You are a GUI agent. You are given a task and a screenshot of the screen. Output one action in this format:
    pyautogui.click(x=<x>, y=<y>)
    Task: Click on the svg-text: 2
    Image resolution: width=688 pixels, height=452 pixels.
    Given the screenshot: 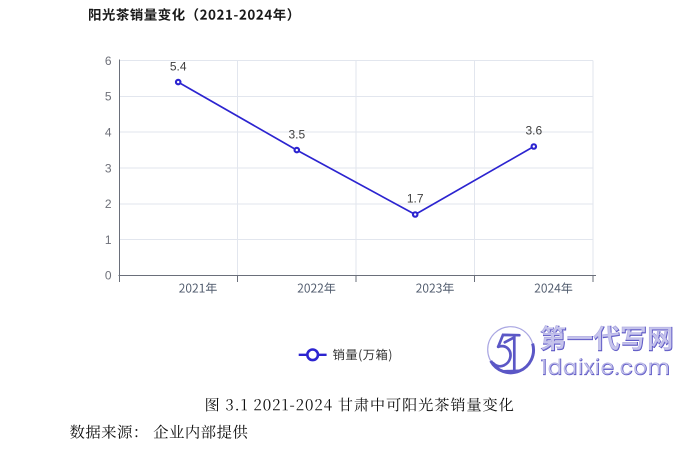 What is the action you would take?
    pyautogui.click(x=108, y=204)
    